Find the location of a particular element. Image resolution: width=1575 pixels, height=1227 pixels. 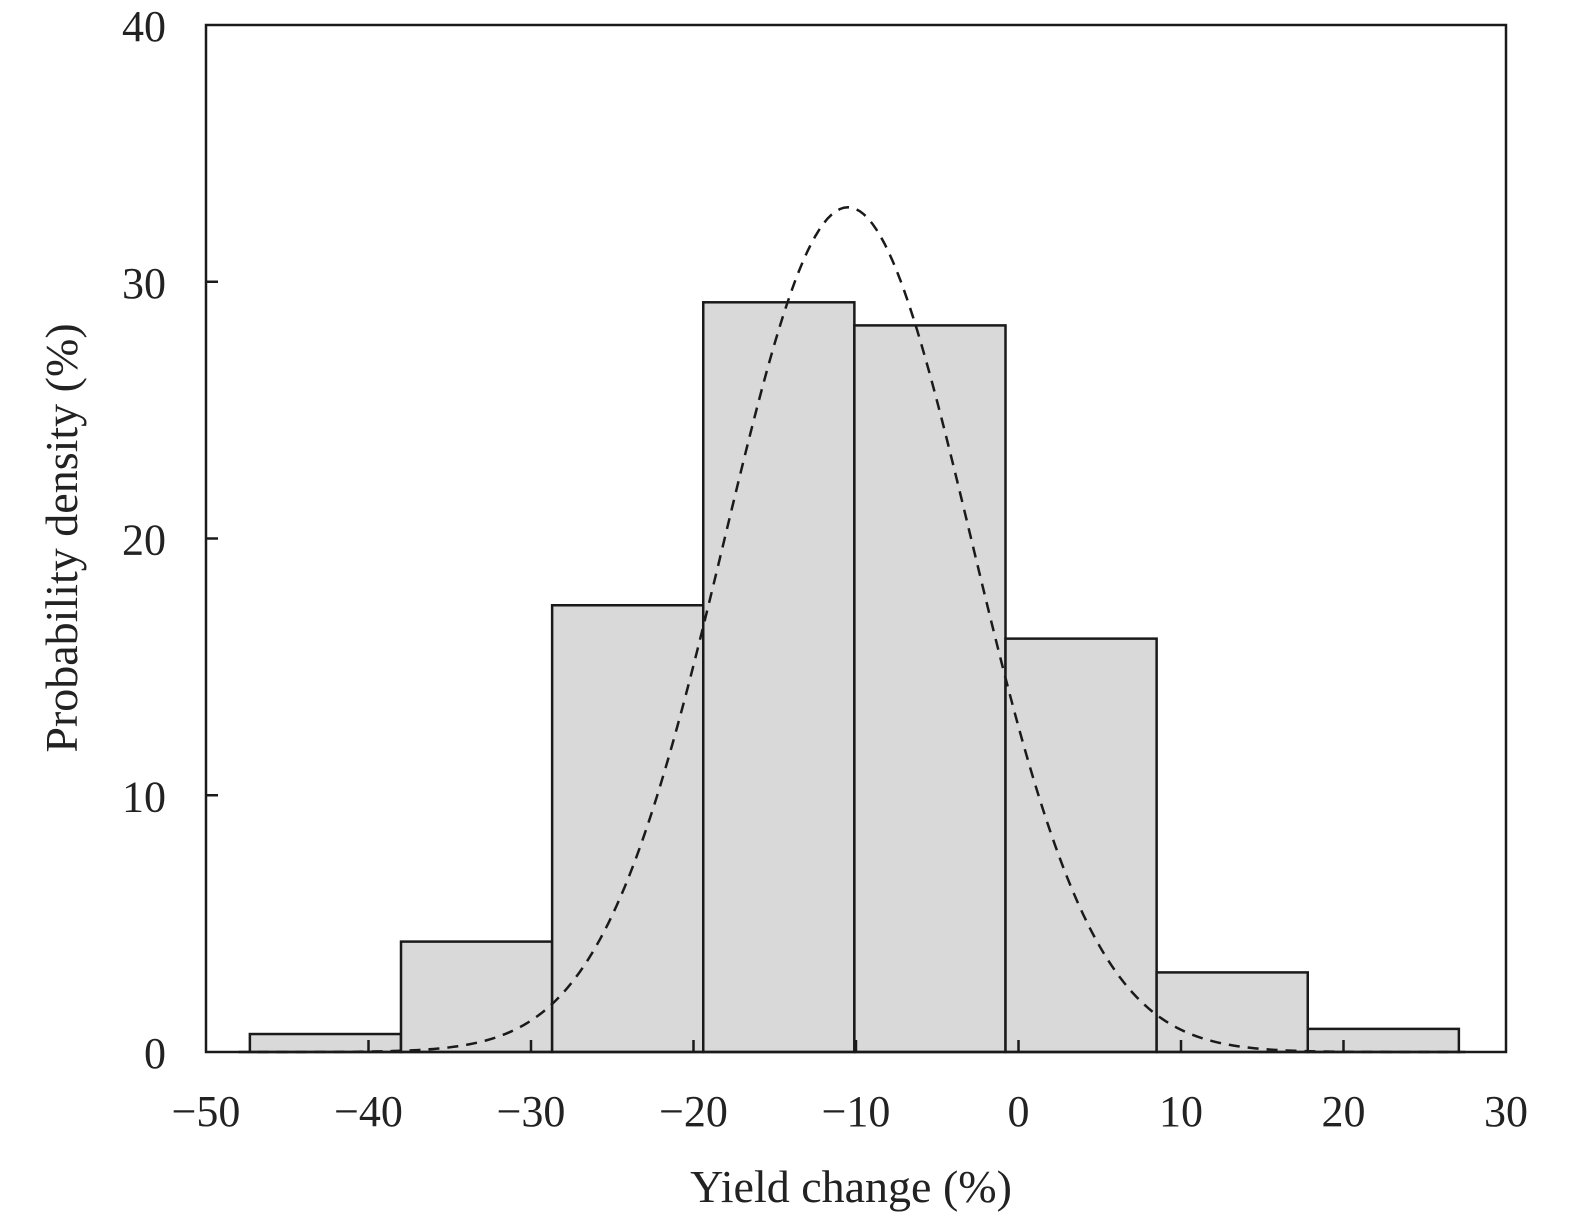

y-axis-title: Probability density (%) is located at coordinates (61, 537).